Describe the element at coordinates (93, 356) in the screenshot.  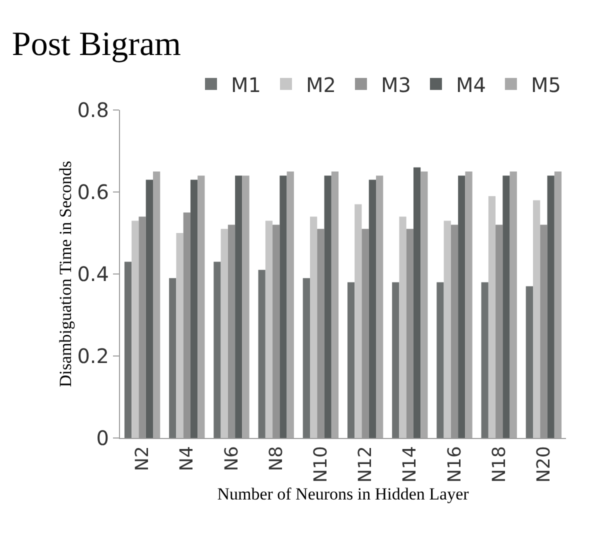
I see `y-tick-label: 0.2` at that location.